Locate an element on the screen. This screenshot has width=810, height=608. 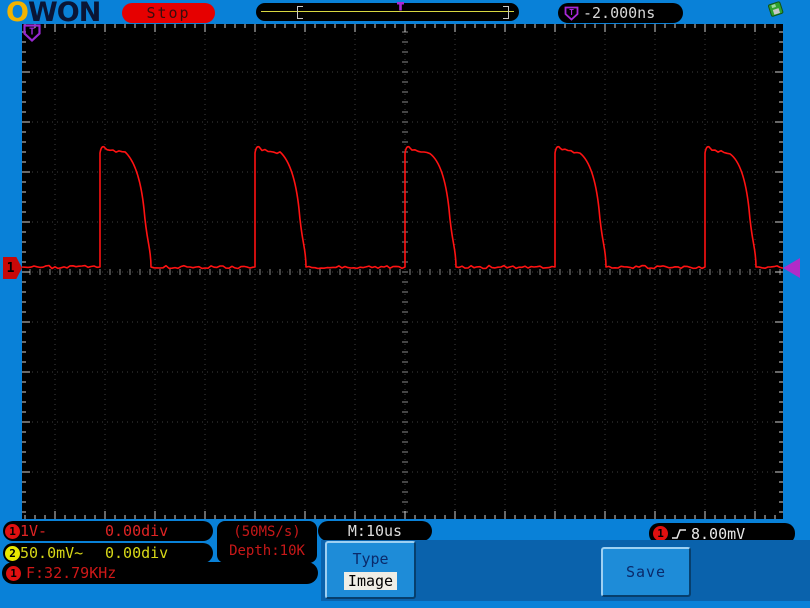
type-label: Type is located at coordinates (370, 559).